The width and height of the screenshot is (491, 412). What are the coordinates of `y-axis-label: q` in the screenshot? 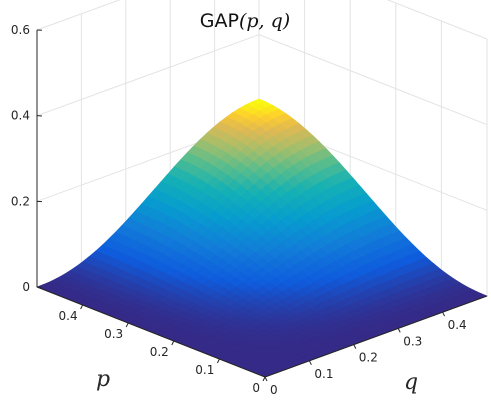 It's located at (411, 382).